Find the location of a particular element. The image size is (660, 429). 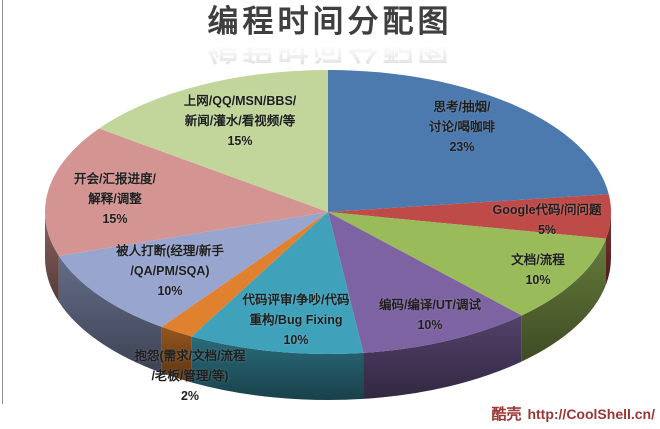

chart-title-reflection: 编程时间分配图 is located at coordinates (330, 48).